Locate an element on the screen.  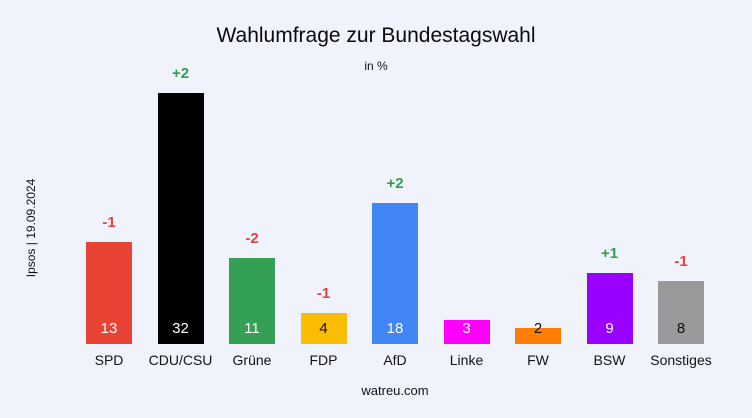
bar-group-bsw: 9 +1 BSW is located at coordinates (609, 306).